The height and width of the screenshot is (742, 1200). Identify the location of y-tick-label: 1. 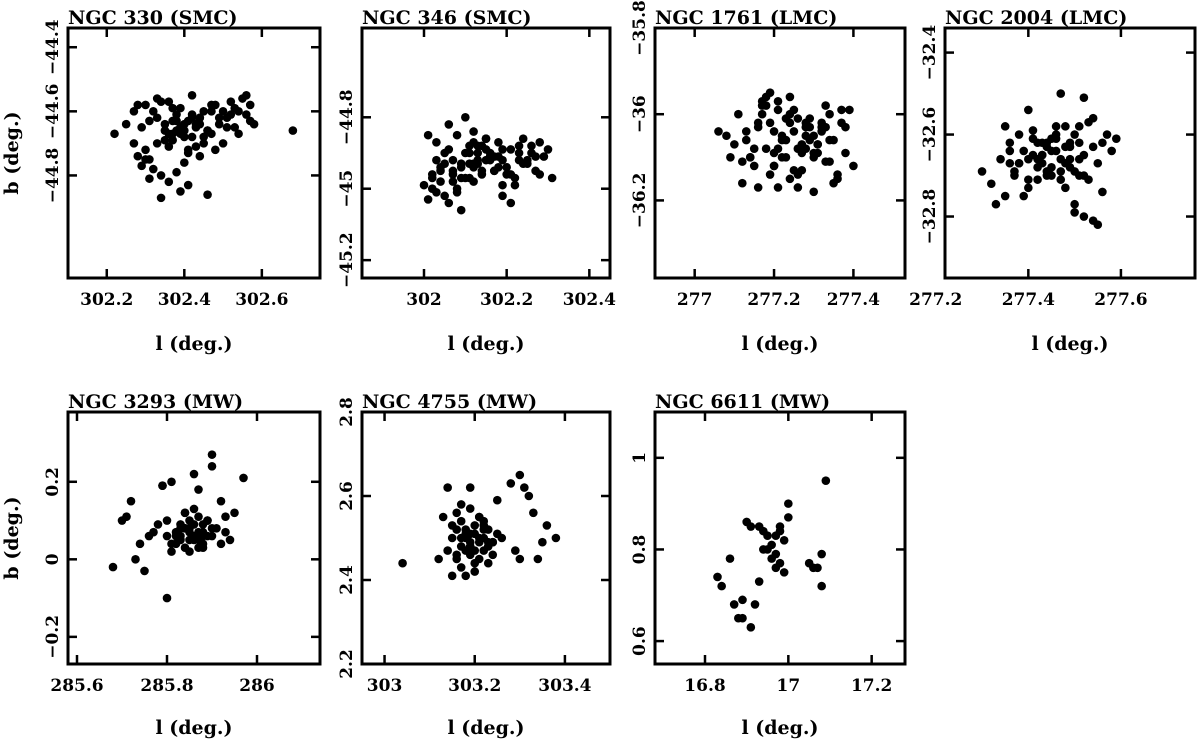
(640, 458).